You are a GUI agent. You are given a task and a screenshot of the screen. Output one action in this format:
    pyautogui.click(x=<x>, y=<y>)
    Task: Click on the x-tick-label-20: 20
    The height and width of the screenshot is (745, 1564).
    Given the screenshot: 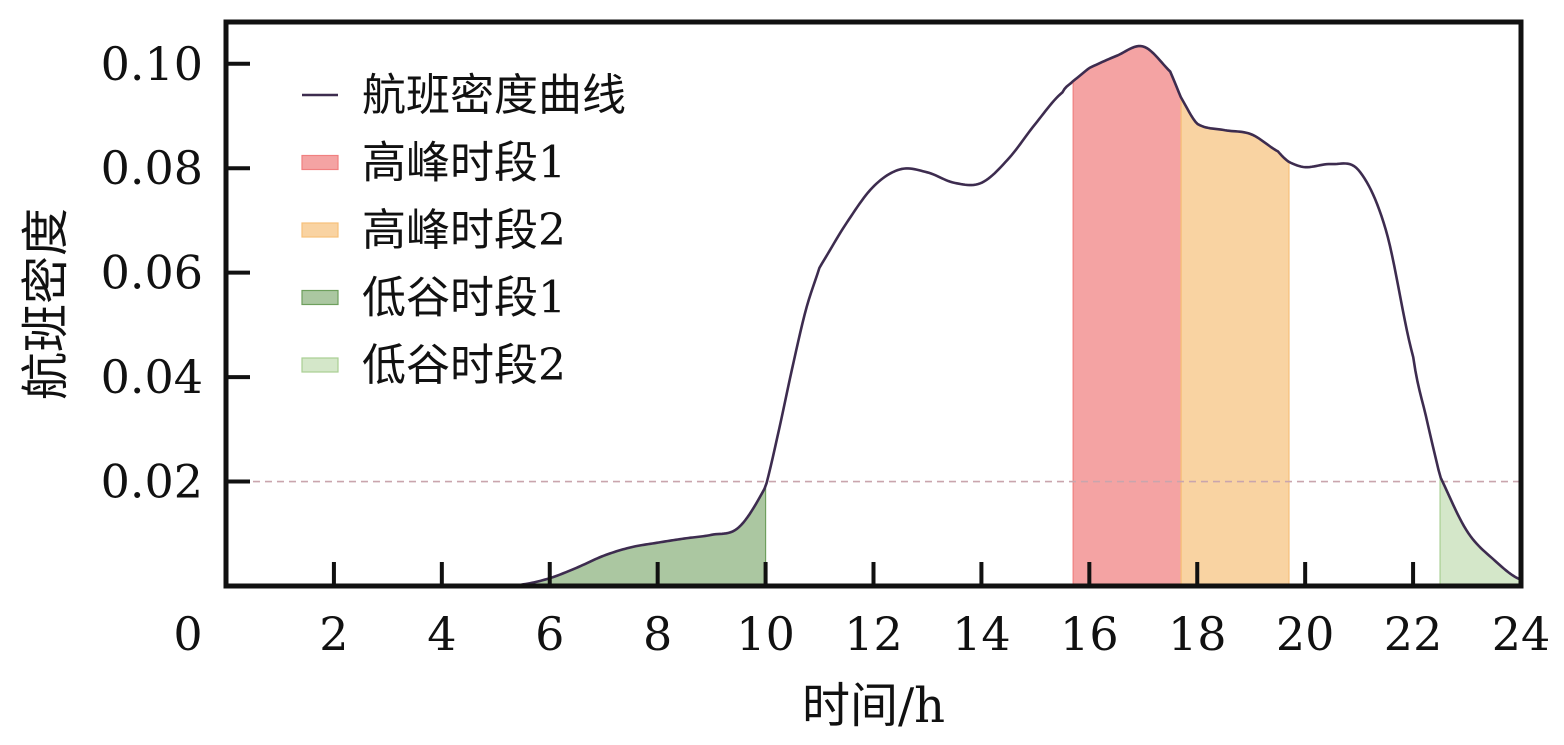 What is the action you would take?
    pyautogui.click(x=1305, y=634)
    